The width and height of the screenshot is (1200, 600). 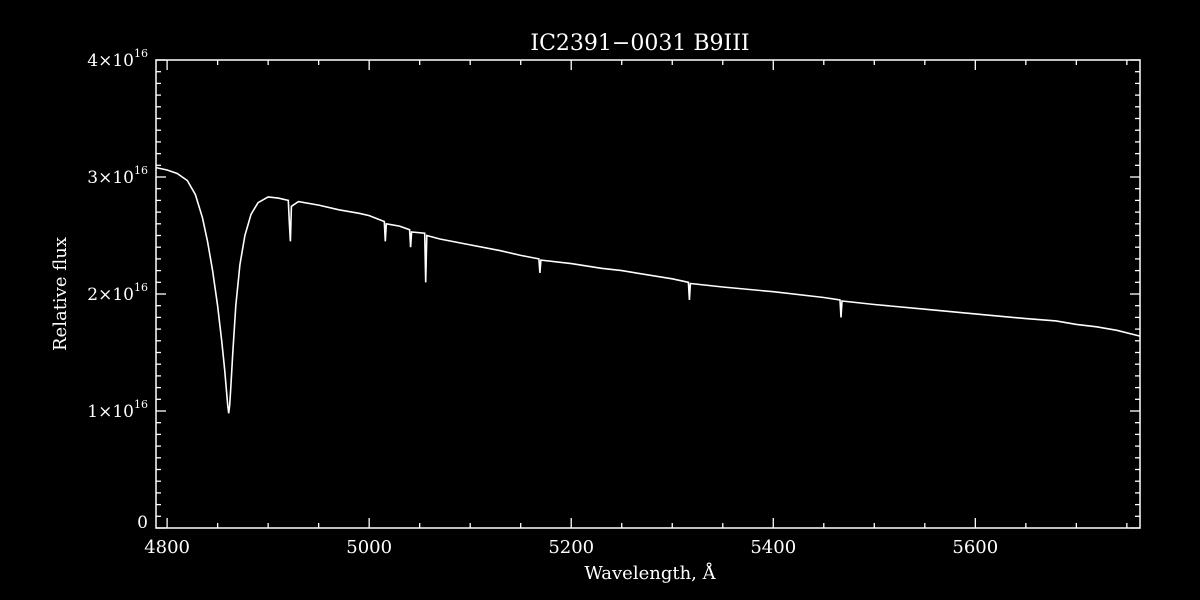 I want to click on y-tick-label: 3×10¹⁶, so click(x=117, y=176).